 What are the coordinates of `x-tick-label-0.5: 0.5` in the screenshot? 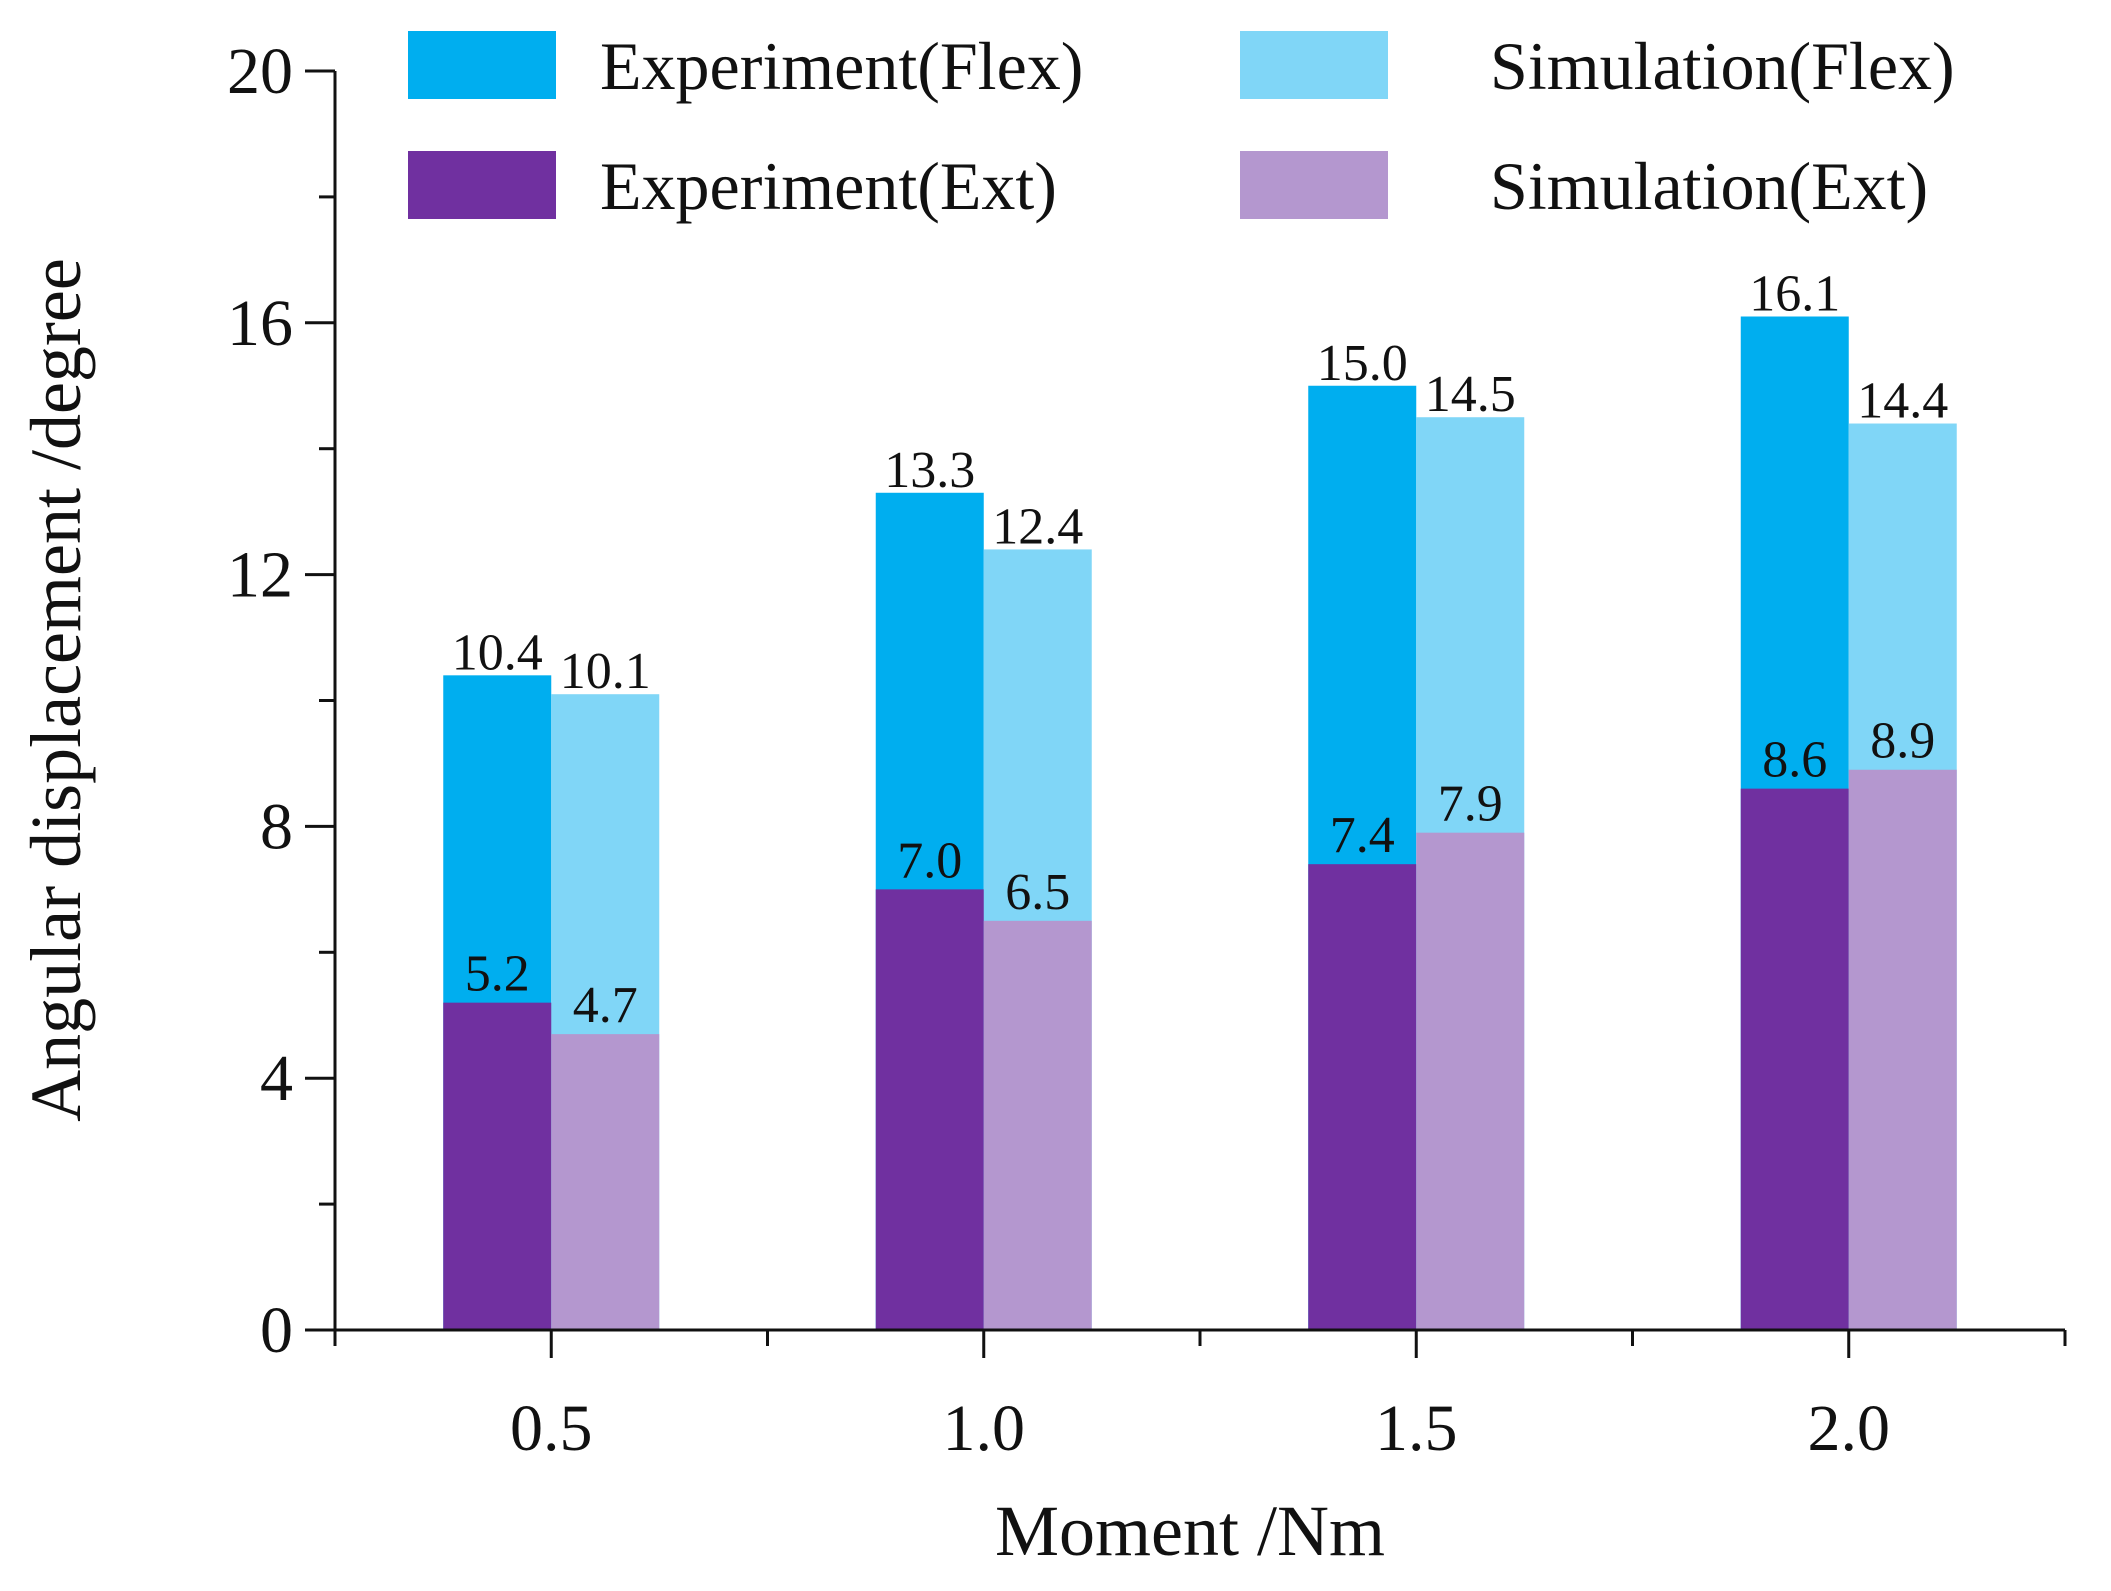 It's located at (551, 1428).